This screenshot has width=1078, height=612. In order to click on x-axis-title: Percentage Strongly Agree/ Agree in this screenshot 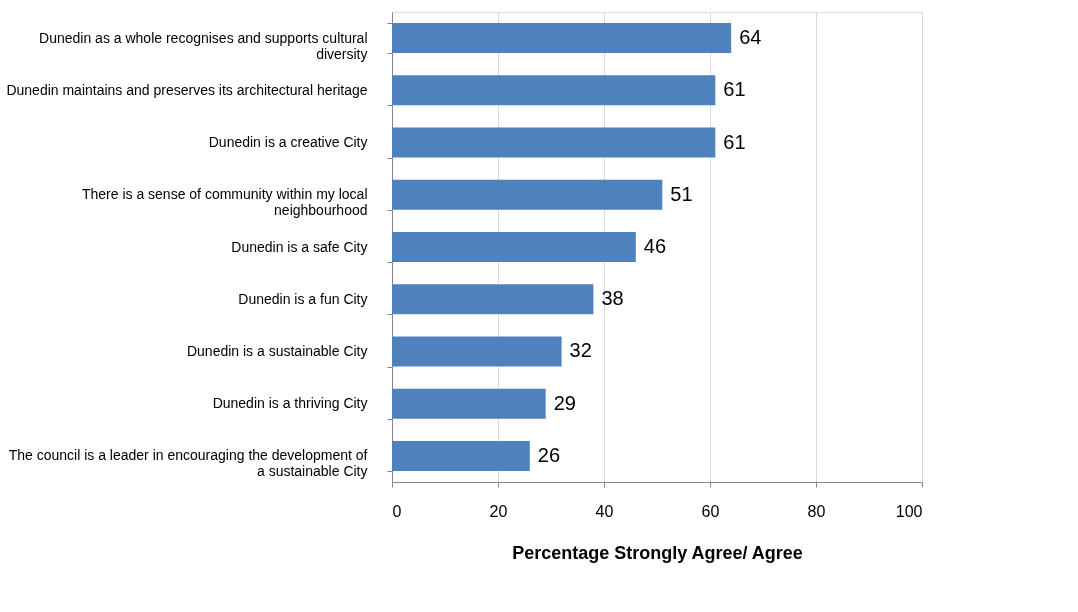, I will do `click(657, 552)`.